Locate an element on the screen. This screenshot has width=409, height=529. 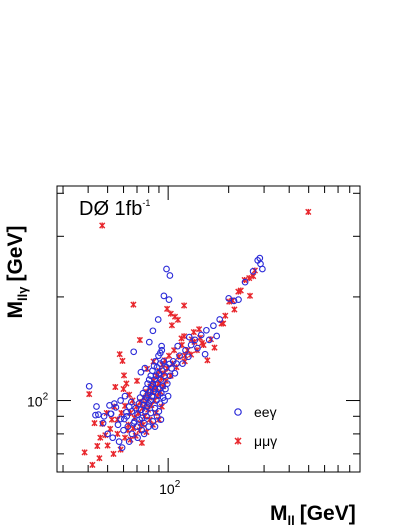
legend-label-ee: eeγ is located at coordinates (265, 412).